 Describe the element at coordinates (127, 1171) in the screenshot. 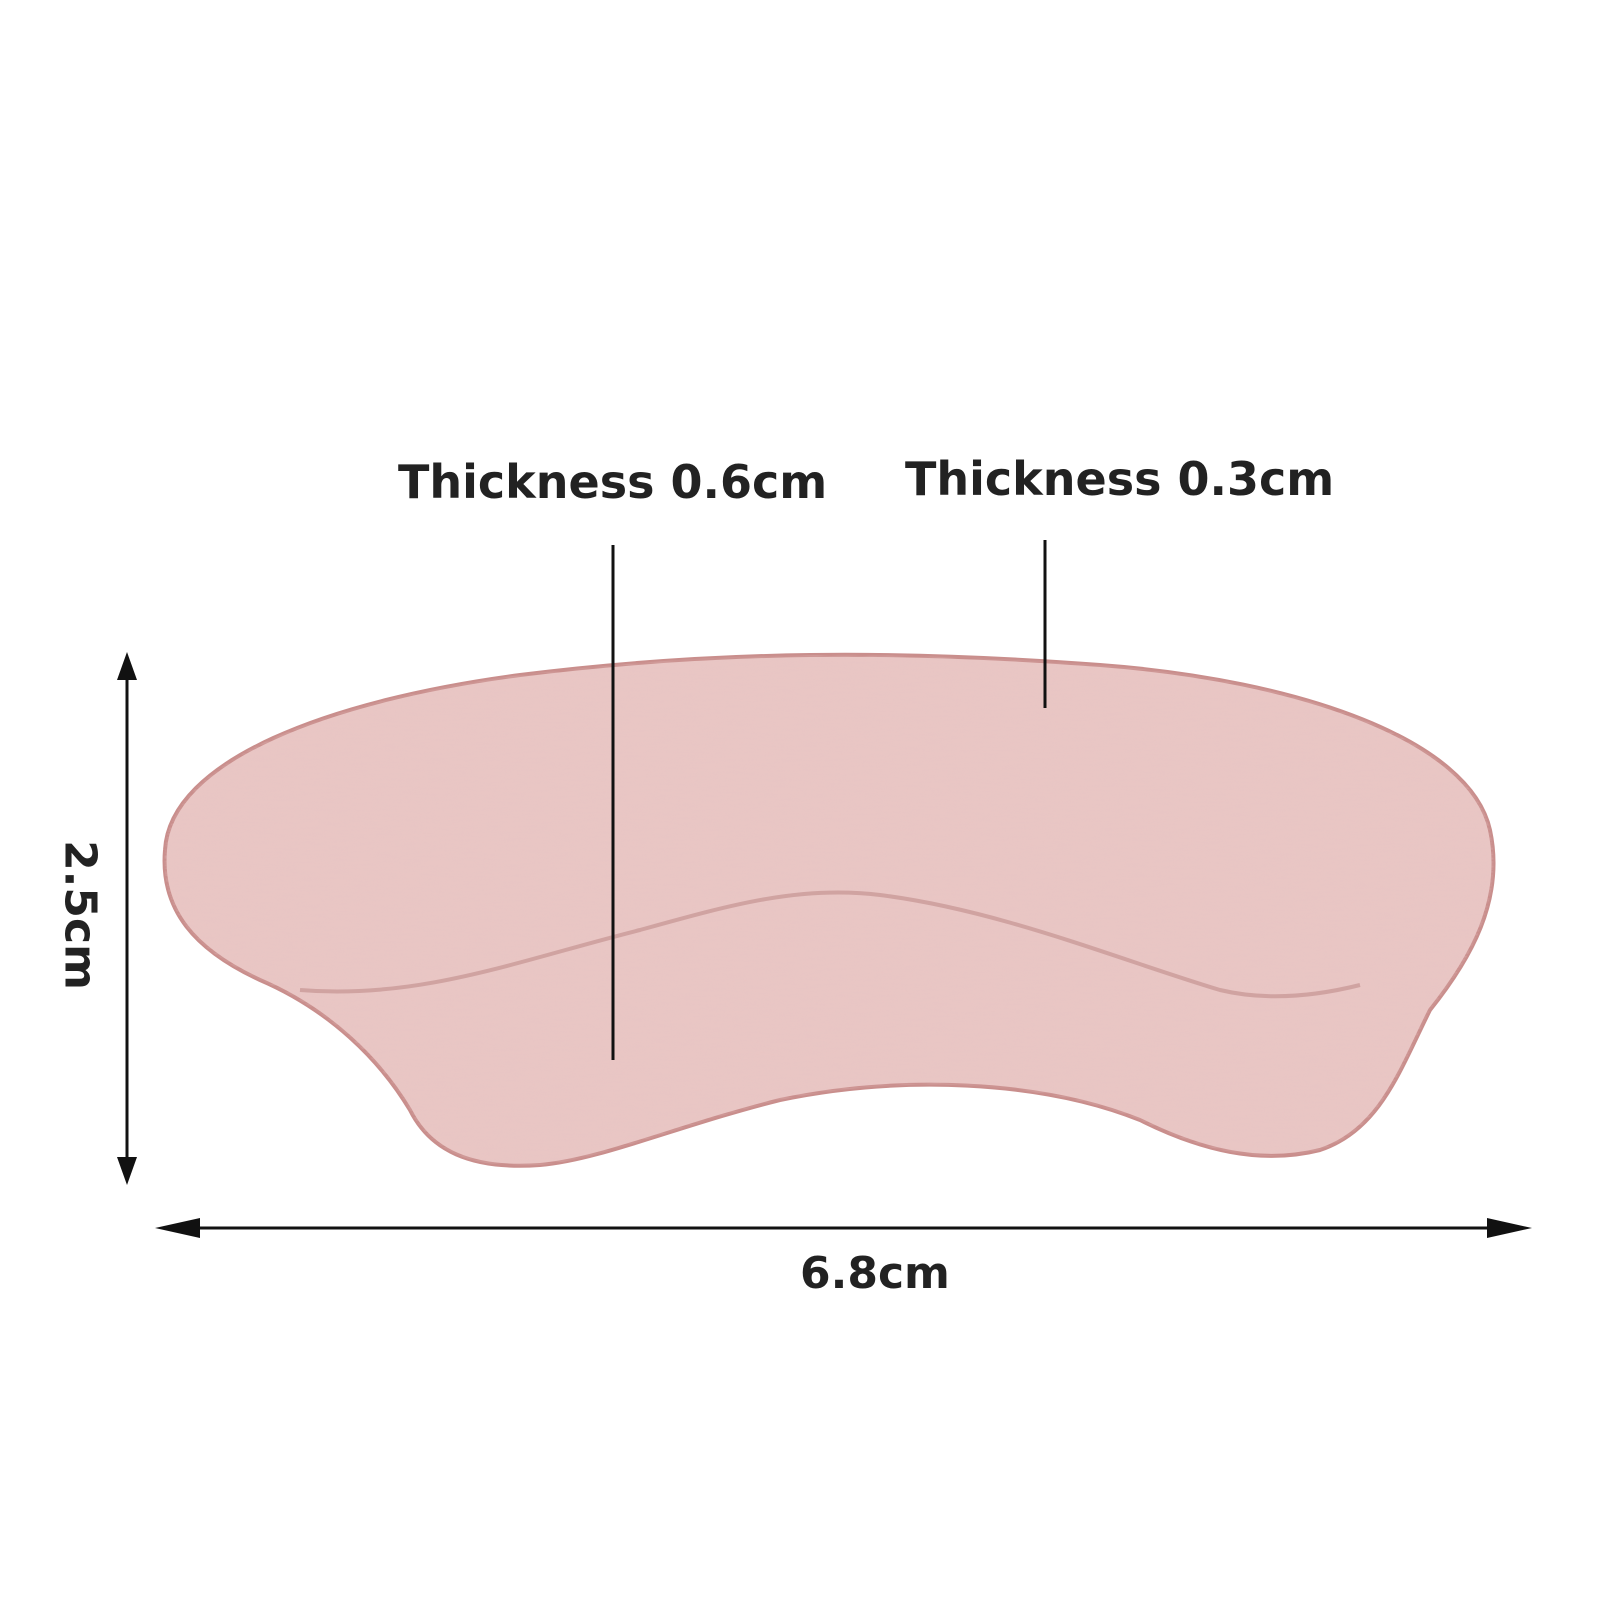

I see `arrowhead-down` at that location.